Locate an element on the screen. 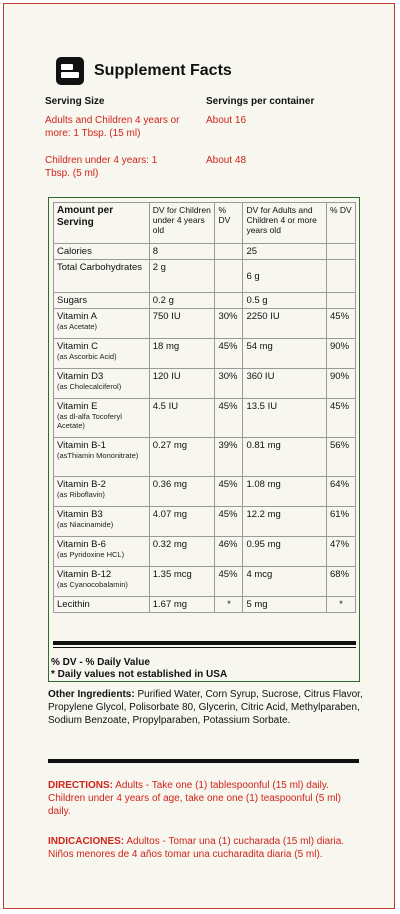 This screenshot has height=914, width=400. nutrient-name: Lecithin is located at coordinates (73, 604).